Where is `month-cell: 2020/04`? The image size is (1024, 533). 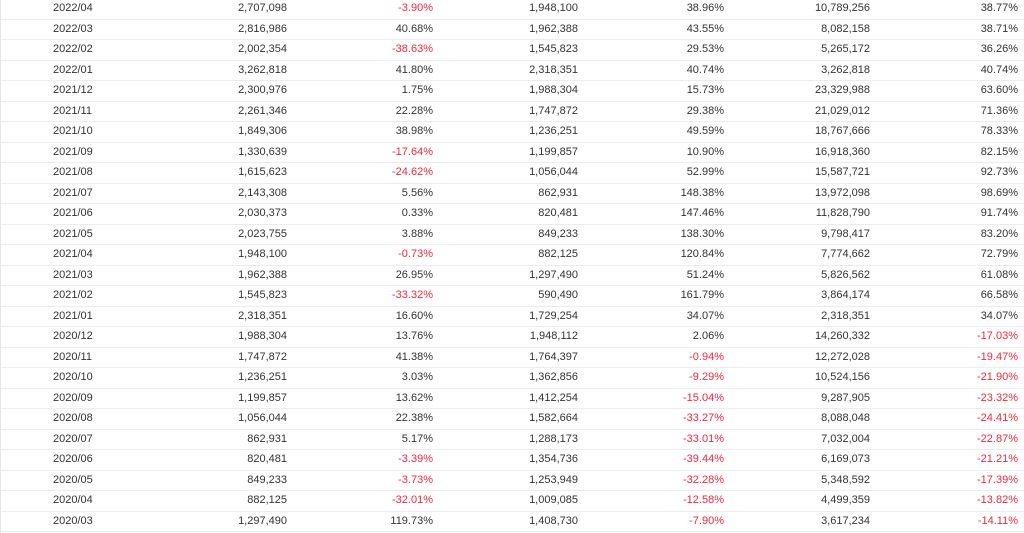 month-cell: 2020/04 is located at coordinates (73, 500).